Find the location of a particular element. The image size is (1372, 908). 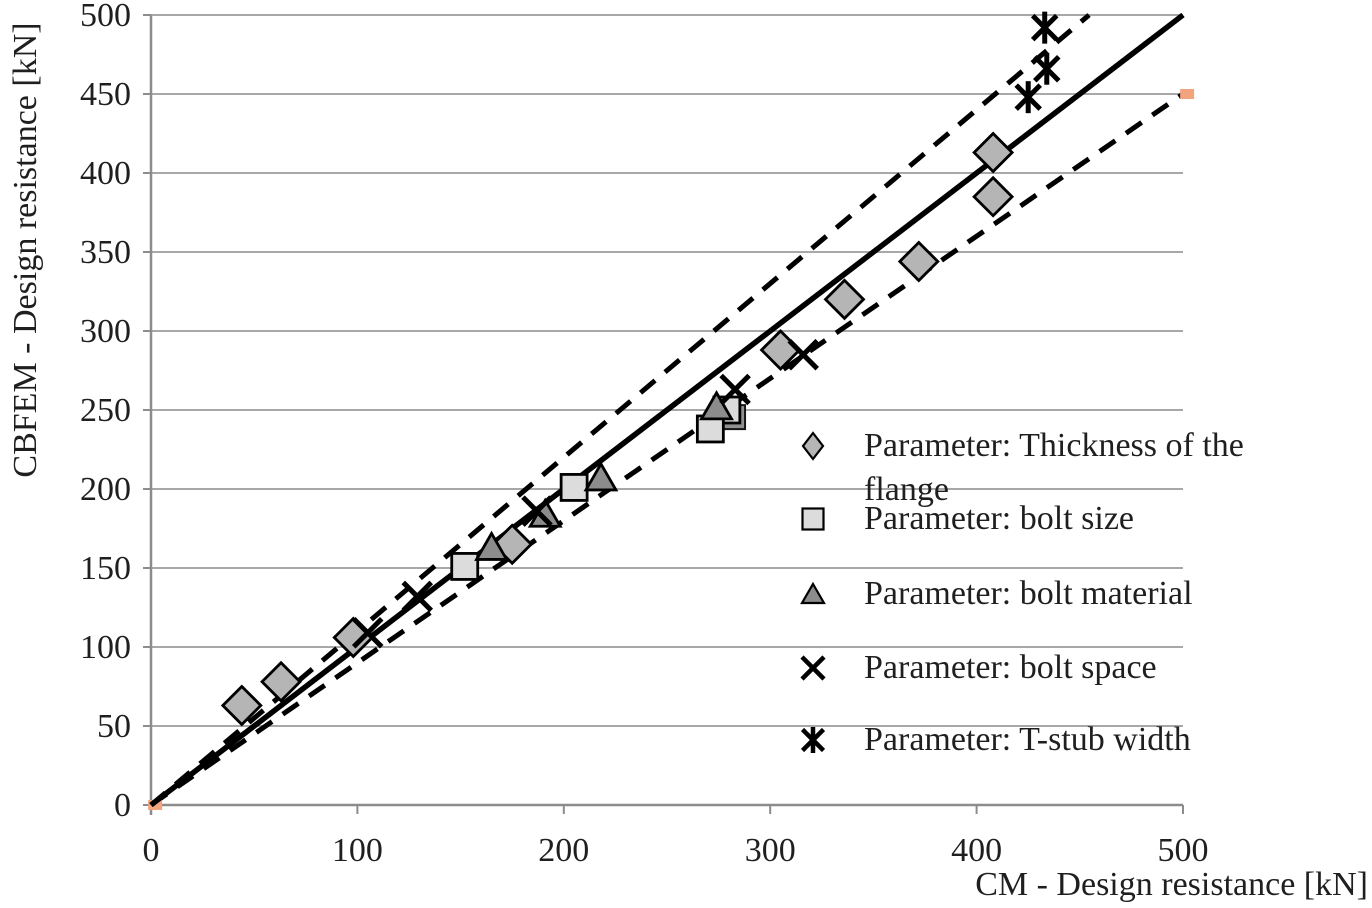

legend-item-bolt-space: Parameter: bolt space is located at coordinates (976, 668).